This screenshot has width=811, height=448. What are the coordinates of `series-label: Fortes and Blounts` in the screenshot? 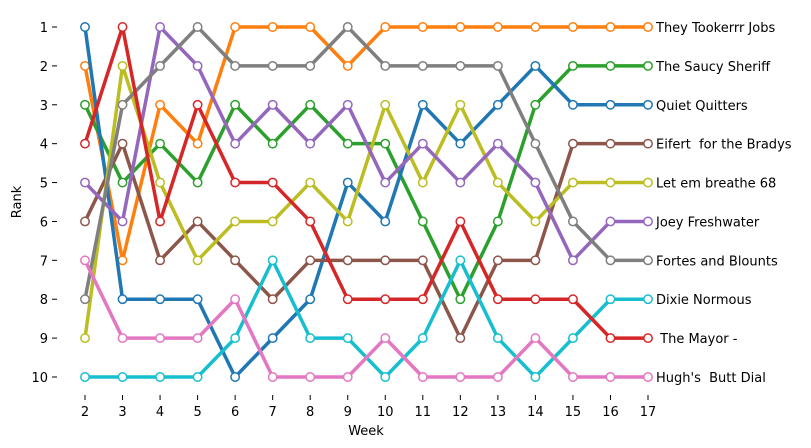 It's located at (717, 261).